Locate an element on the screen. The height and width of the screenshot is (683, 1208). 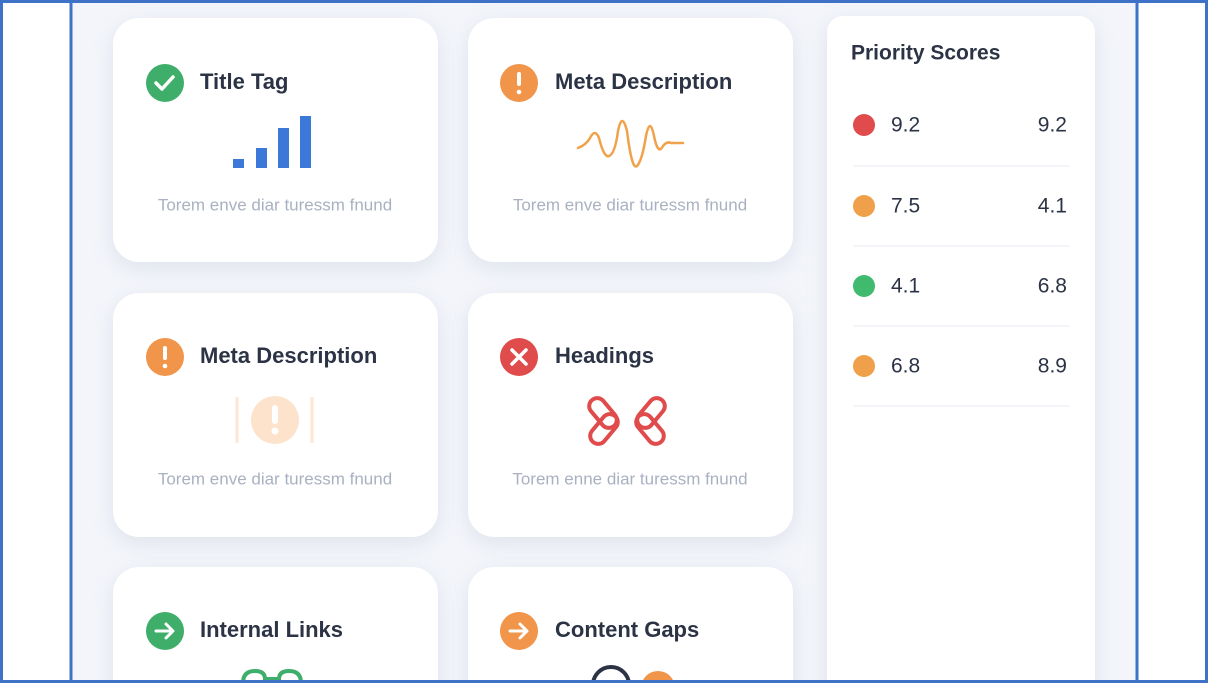
score-left: 7.5 is located at coordinates (905, 206).